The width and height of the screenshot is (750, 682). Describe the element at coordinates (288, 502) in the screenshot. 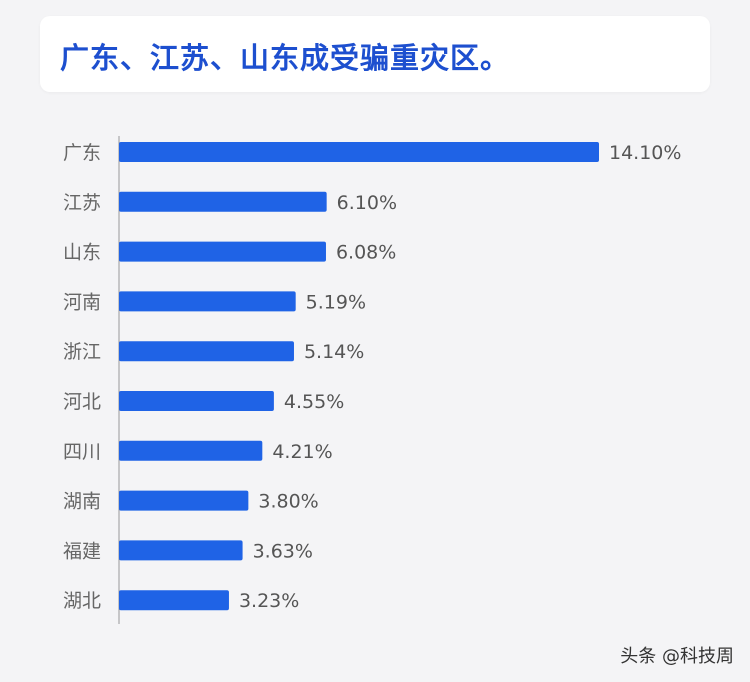

I see `value-label: 3.80%` at that location.